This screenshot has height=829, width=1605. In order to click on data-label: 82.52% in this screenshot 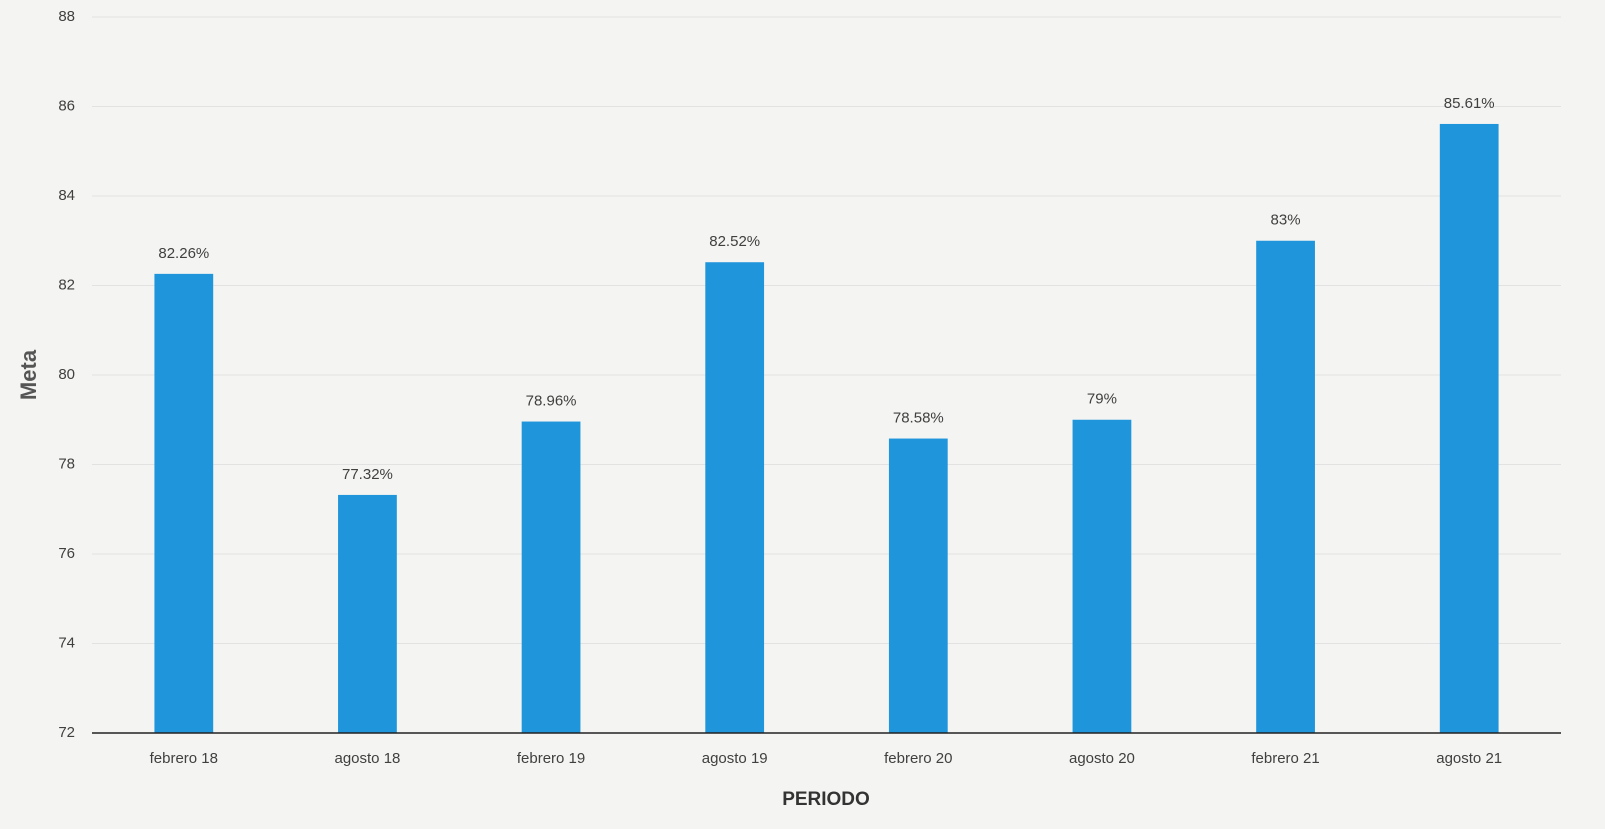, I will do `click(734, 241)`.